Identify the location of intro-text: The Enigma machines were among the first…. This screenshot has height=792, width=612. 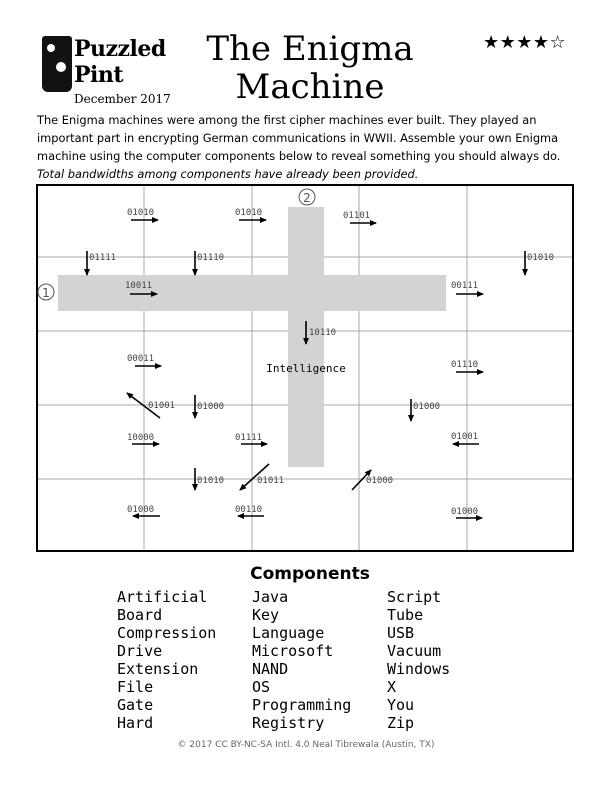
(299, 138).